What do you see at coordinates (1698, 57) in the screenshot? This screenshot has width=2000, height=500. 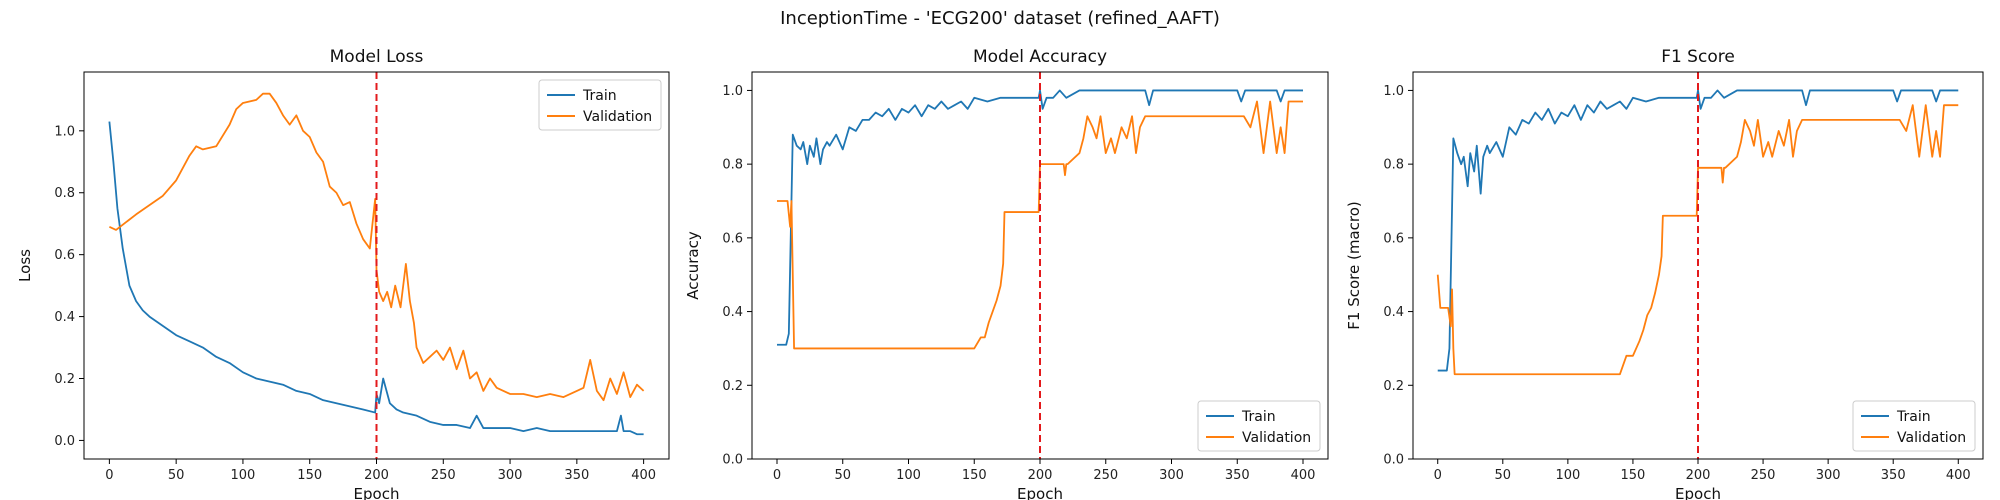 I see `panel-title: F1 Score` at bounding box center [1698, 57].